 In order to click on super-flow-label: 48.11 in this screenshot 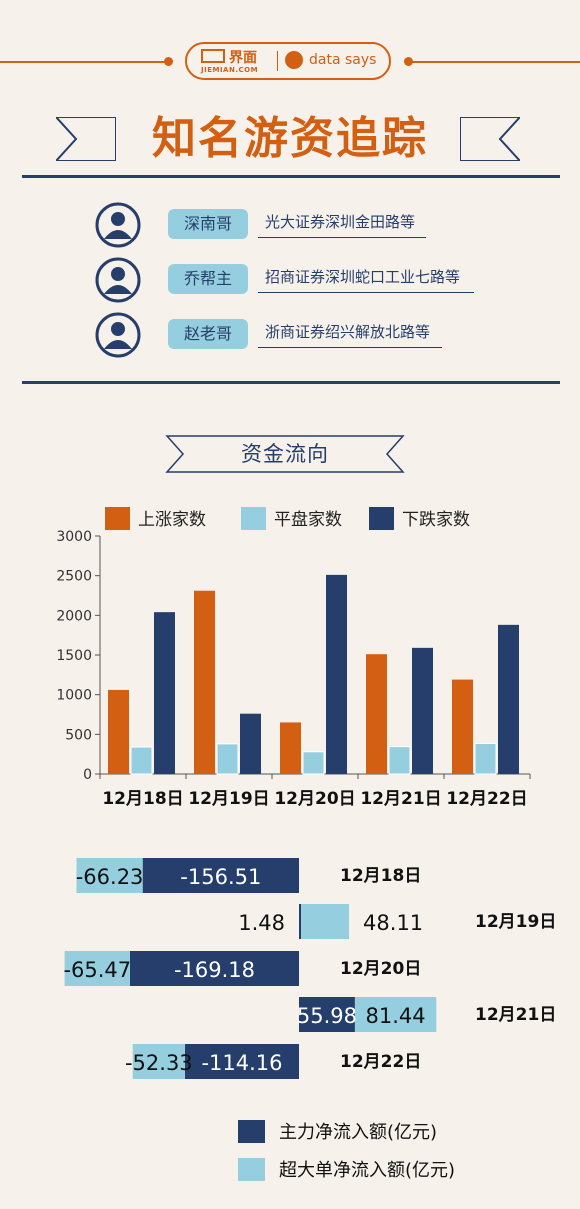, I will do `click(393, 923)`.